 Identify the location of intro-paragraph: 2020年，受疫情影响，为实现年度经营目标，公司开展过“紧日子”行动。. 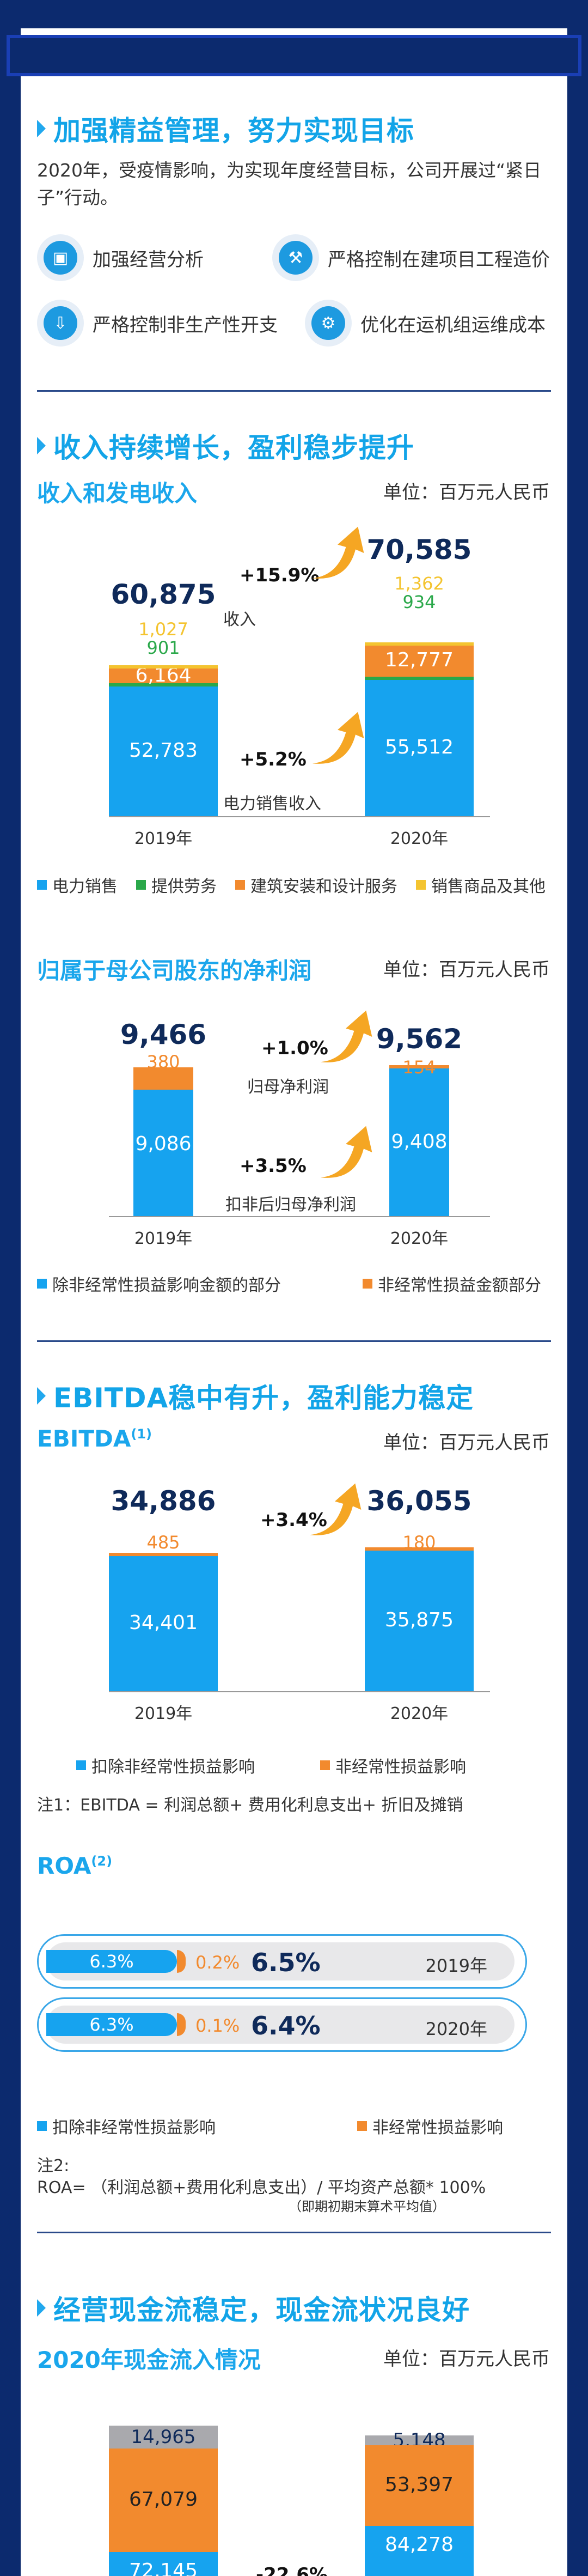
(289, 184).